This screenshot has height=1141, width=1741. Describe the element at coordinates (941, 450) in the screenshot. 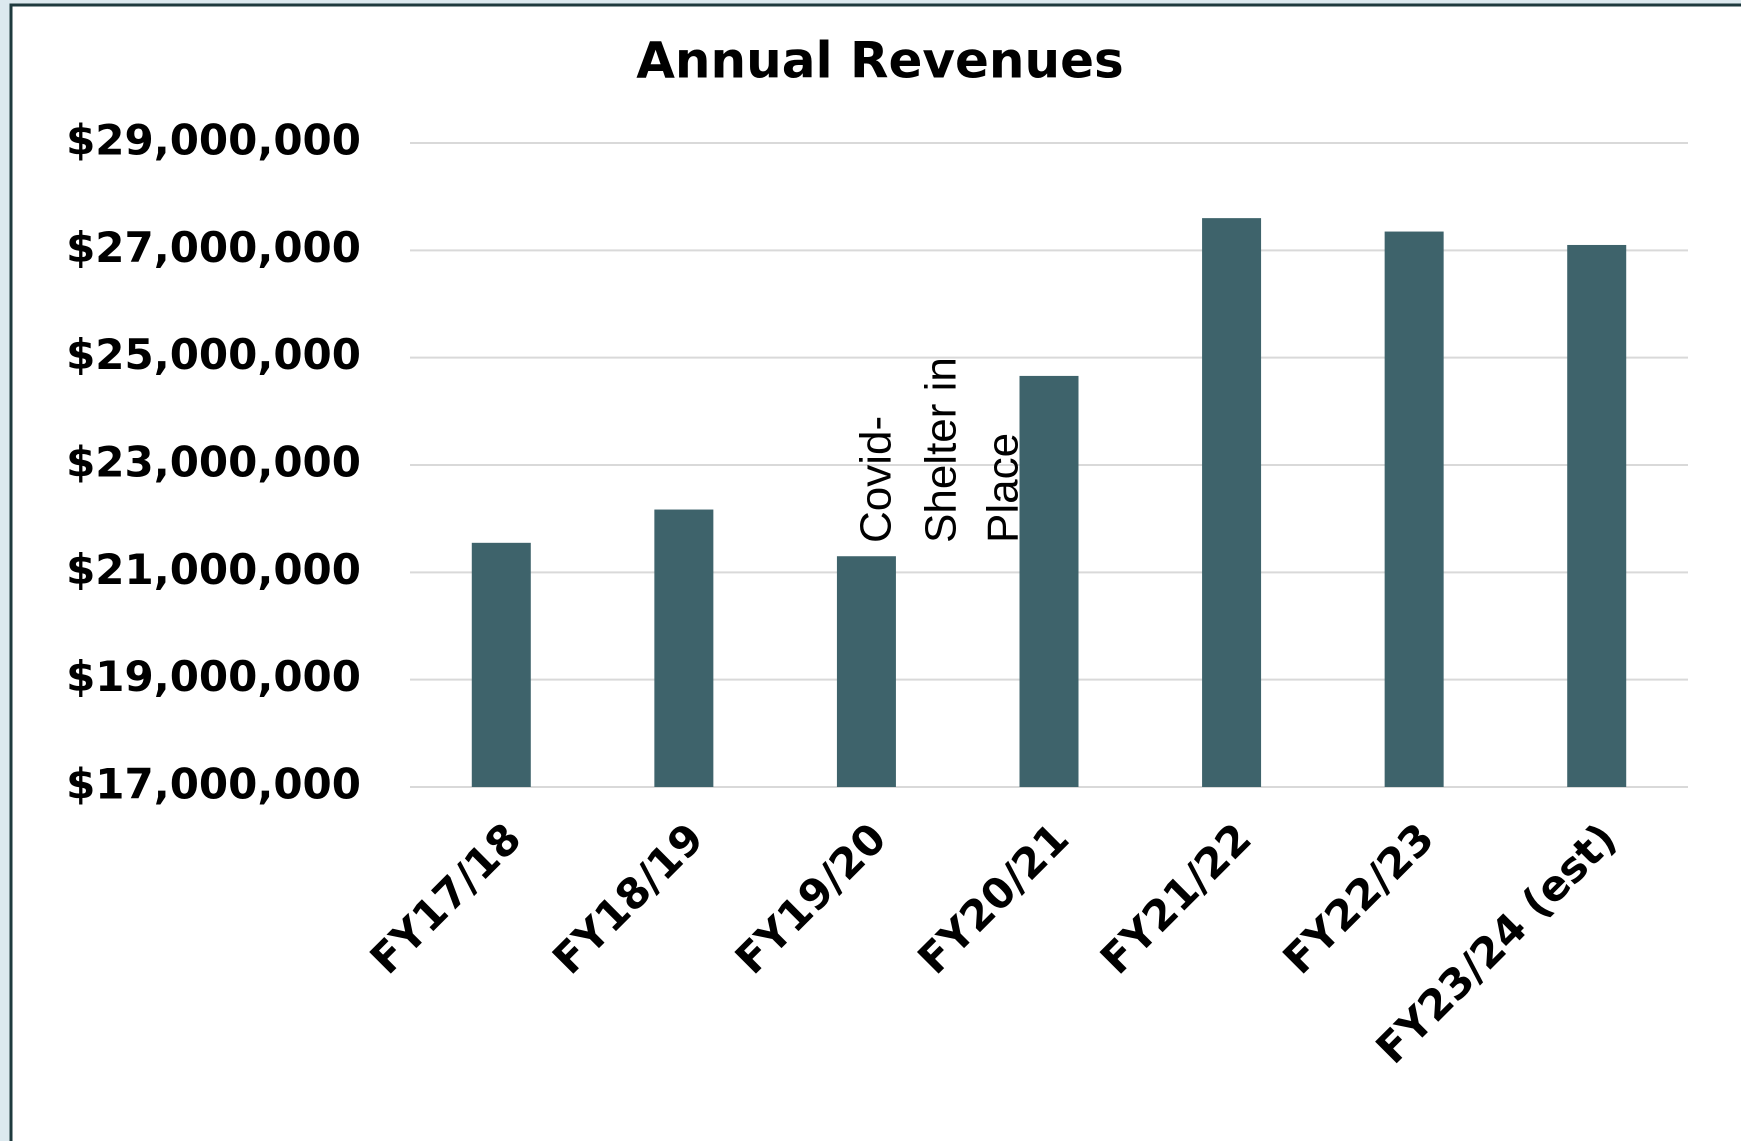

I see `annotation: Shelter in` at that location.